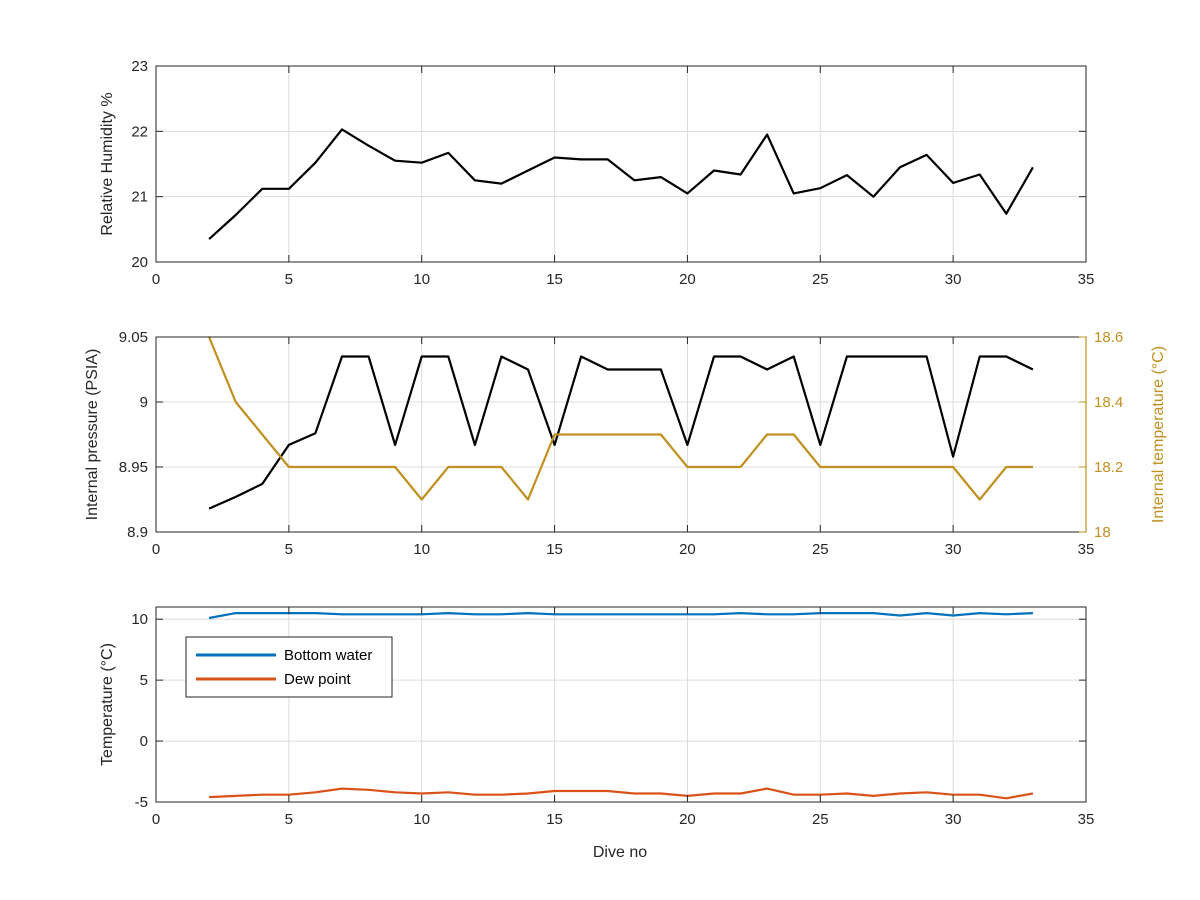  What do you see at coordinates (1102, 532) in the screenshot?
I see `y2-tick-label: 18` at bounding box center [1102, 532].